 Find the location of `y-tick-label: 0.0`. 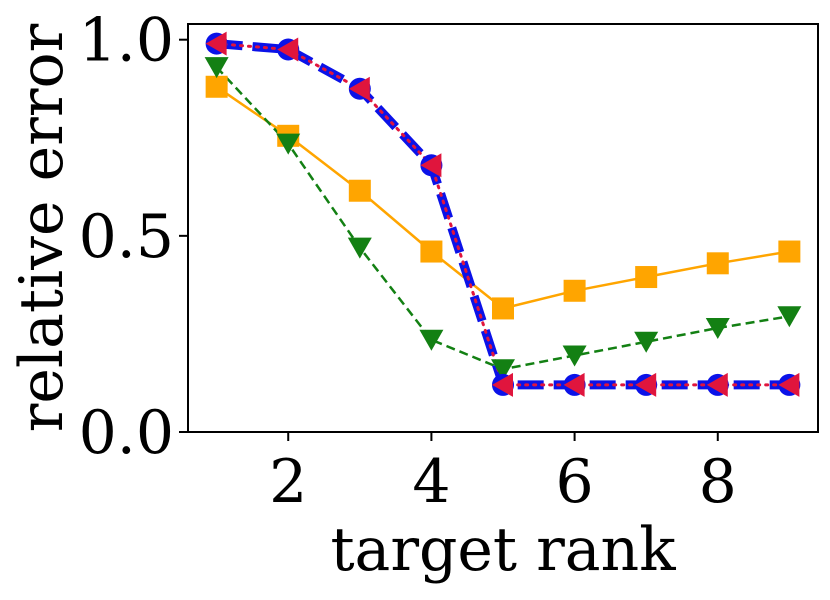

y-tick-label: 0.0 is located at coordinates (126, 433).